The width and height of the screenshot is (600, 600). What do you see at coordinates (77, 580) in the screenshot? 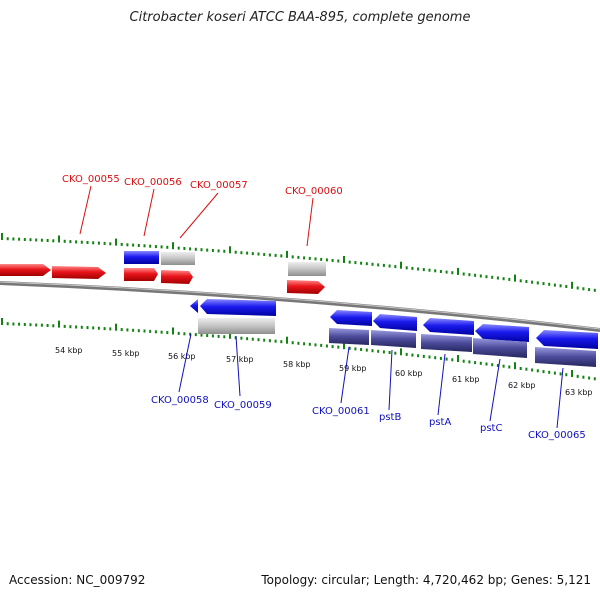
I see `accession-text: Accession: NC_009792` at bounding box center [77, 580].